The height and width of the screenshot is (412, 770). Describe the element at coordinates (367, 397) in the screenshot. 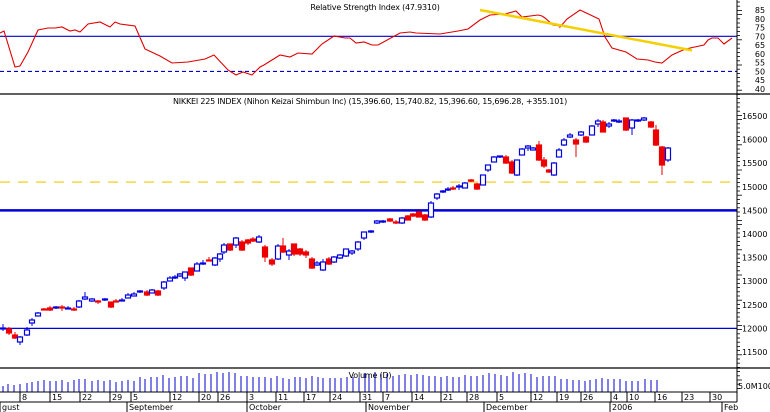

I see `day-label: 31` at that location.